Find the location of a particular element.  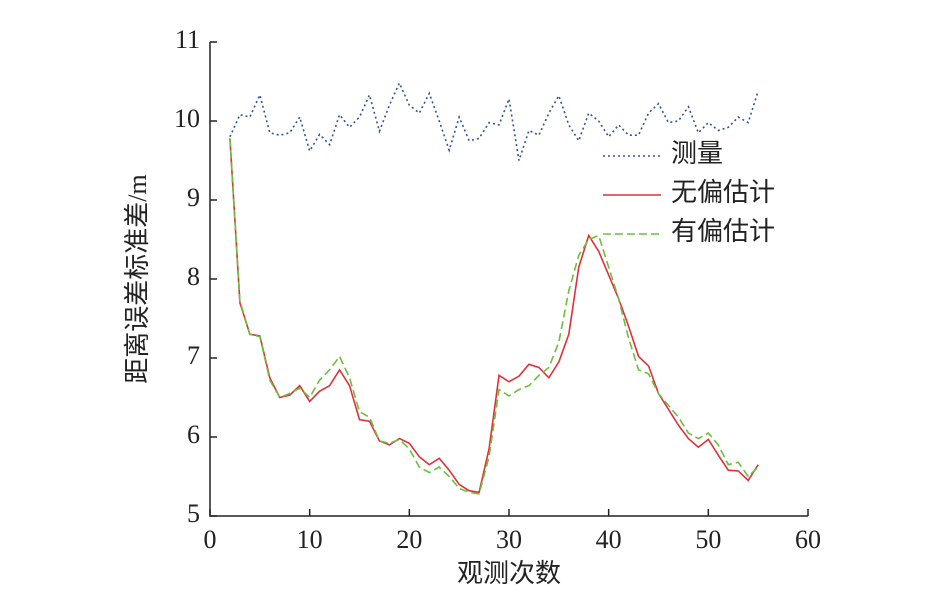

x-tick-label: 10 is located at coordinates (310, 539).